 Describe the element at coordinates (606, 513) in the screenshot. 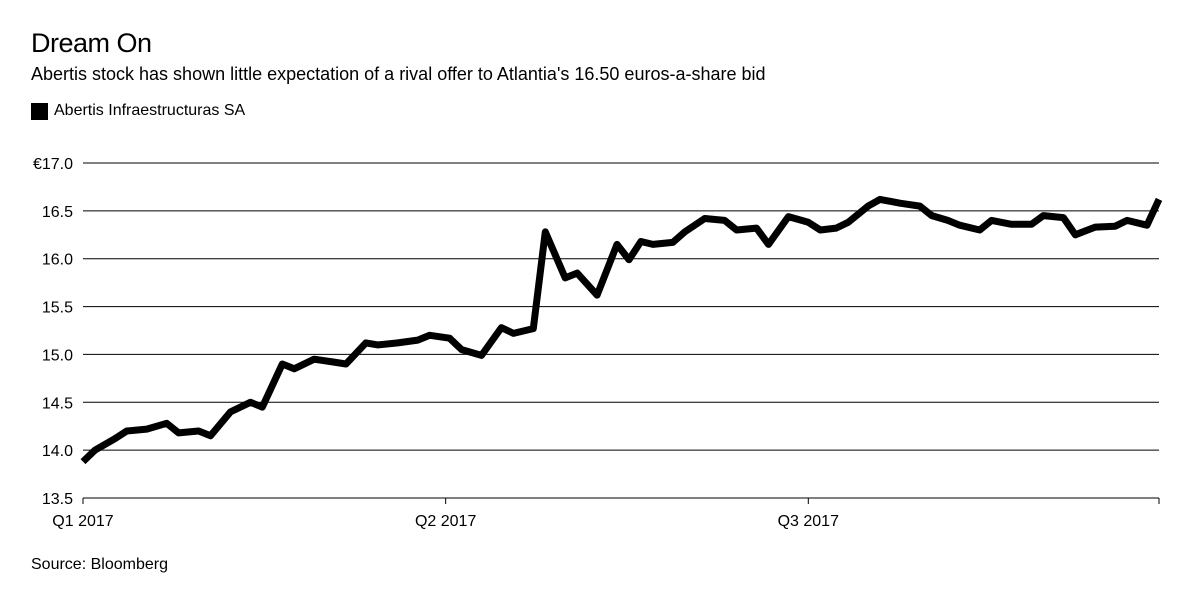

I see `x-axis: Q1 2017 Q2 2017 Q3 2017` at that location.